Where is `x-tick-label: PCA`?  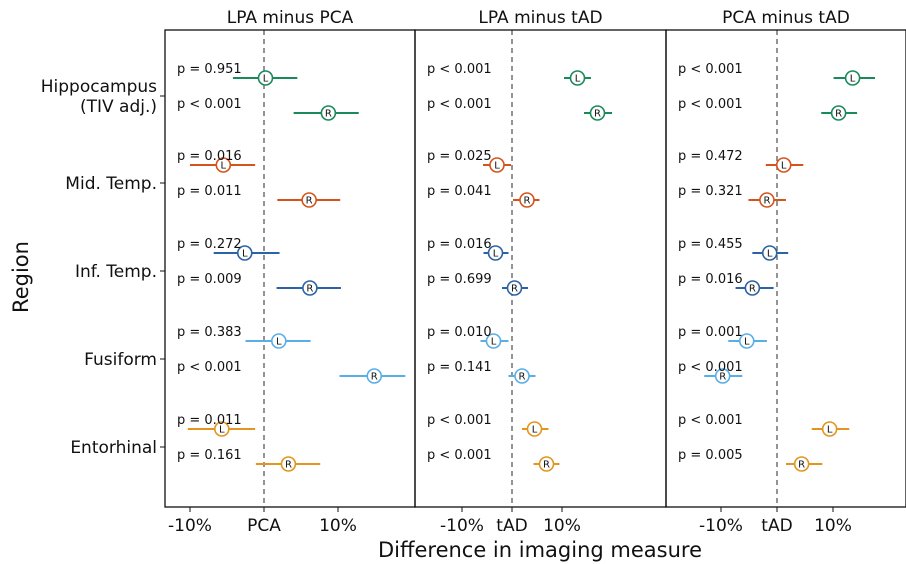 x-tick-label: PCA is located at coordinates (264, 526).